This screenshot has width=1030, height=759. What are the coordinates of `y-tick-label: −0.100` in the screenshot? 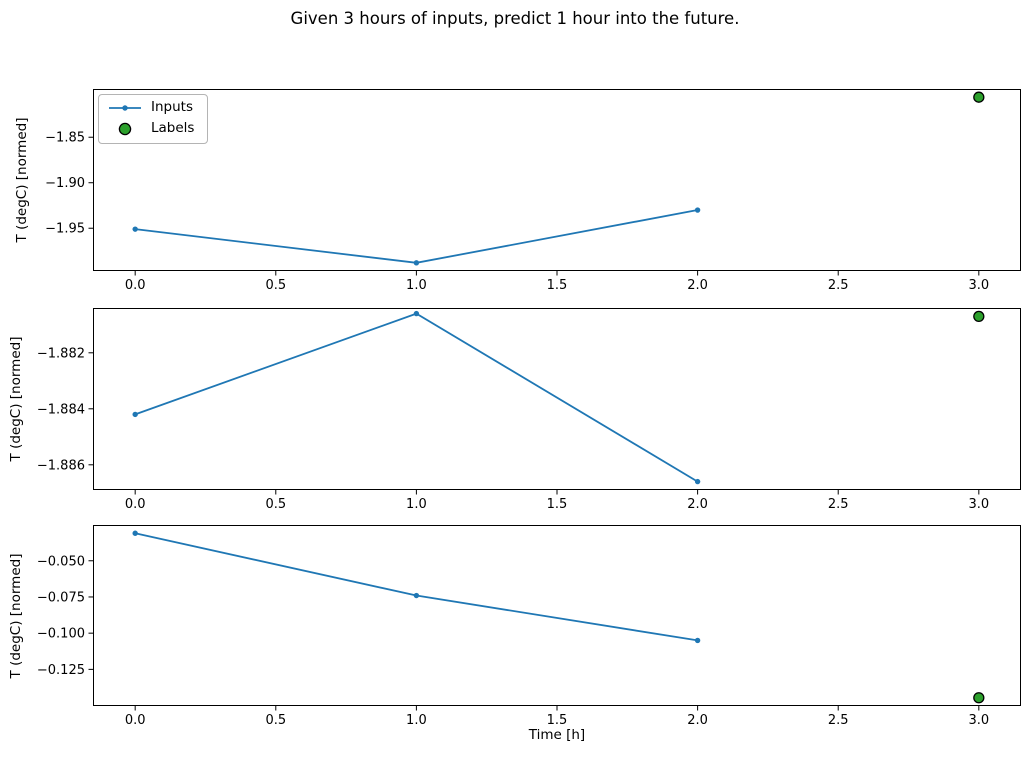 It's located at (61, 634).